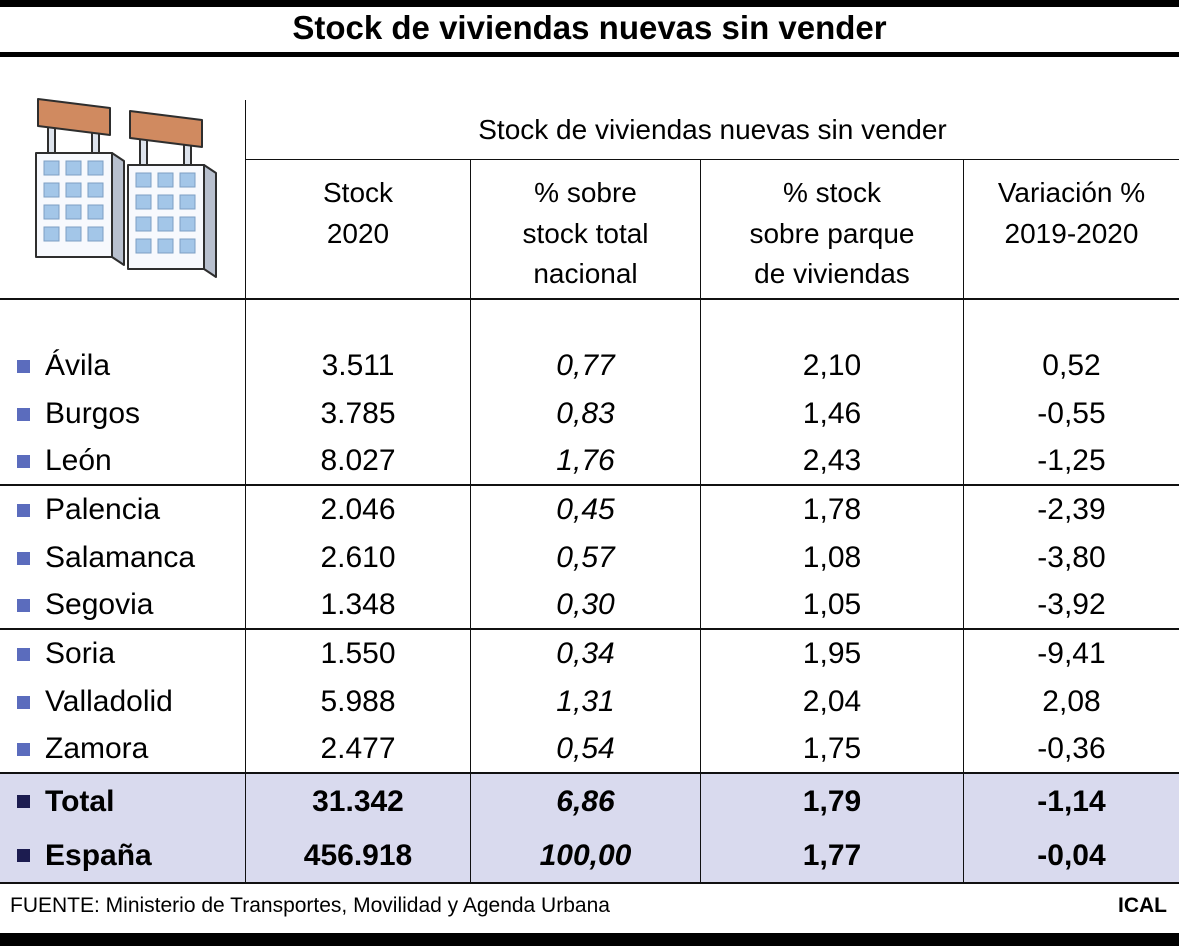 Image resolution: width=1179 pixels, height=946 pixels. What do you see at coordinates (589, 27) in the screenshot?
I see `page-title: Stock de viviendas nuevas sin vender` at bounding box center [589, 27].